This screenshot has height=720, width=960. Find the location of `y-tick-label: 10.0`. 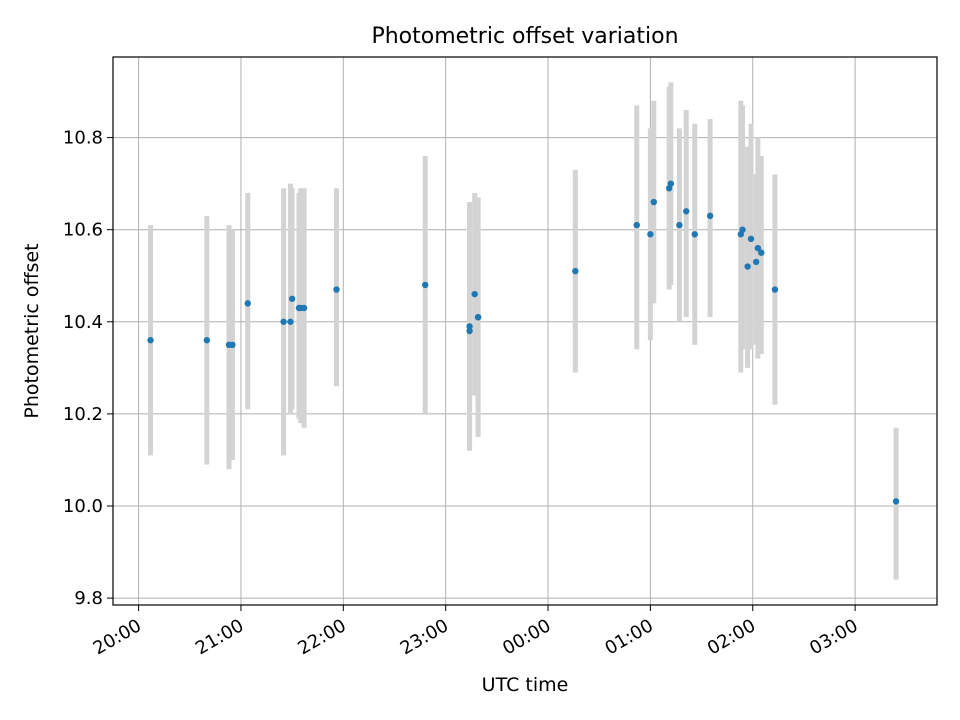

y-tick-label: 10.0 is located at coordinates (83, 506).